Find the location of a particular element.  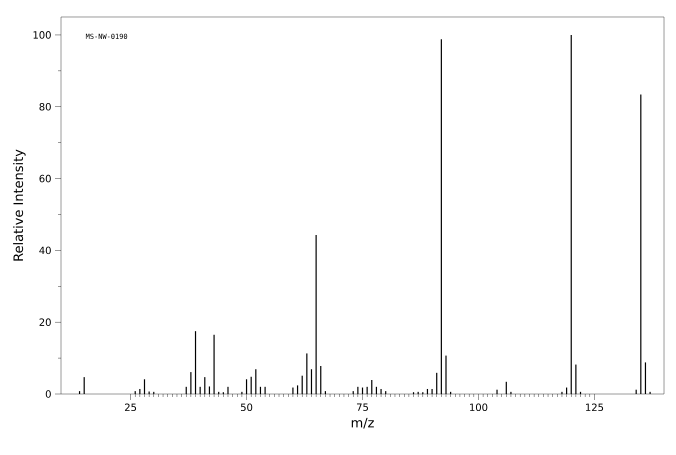

y-tick-label: 80 is located at coordinates (45, 106).